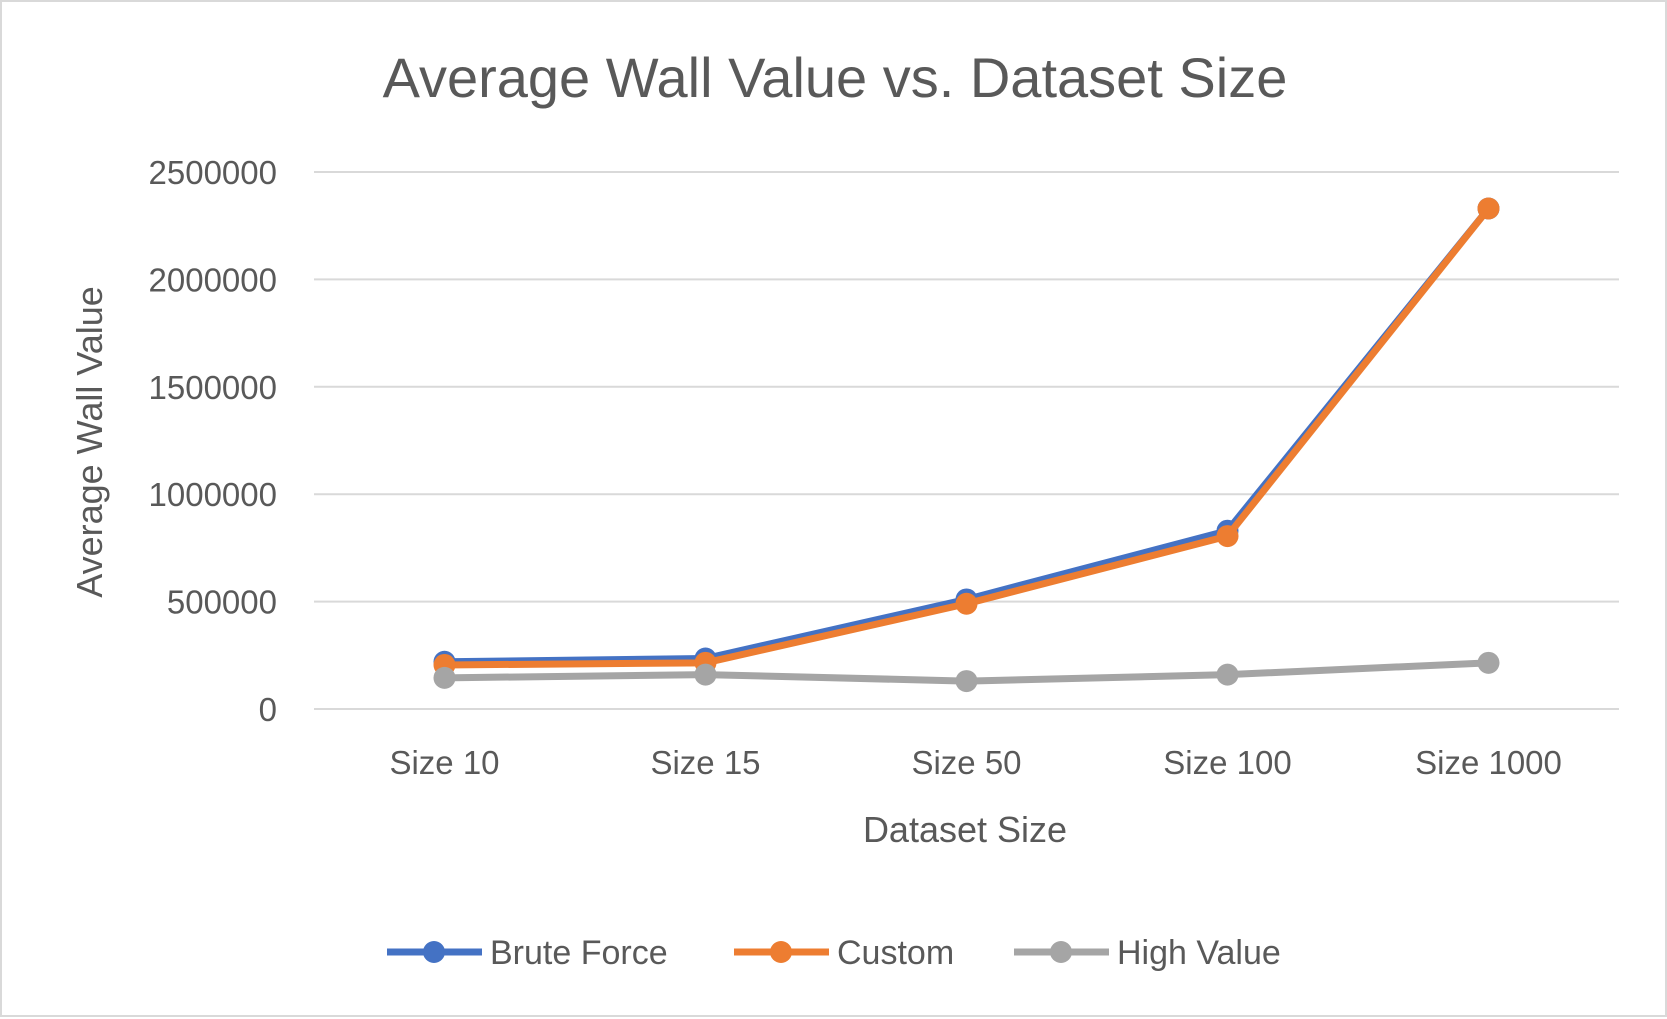 The height and width of the screenshot is (1019, 1667). What do you see at coordinates (965, 829) in the screenshot?
I see `x-axis-title: Dataset Size` at bounding box center [965, 829].